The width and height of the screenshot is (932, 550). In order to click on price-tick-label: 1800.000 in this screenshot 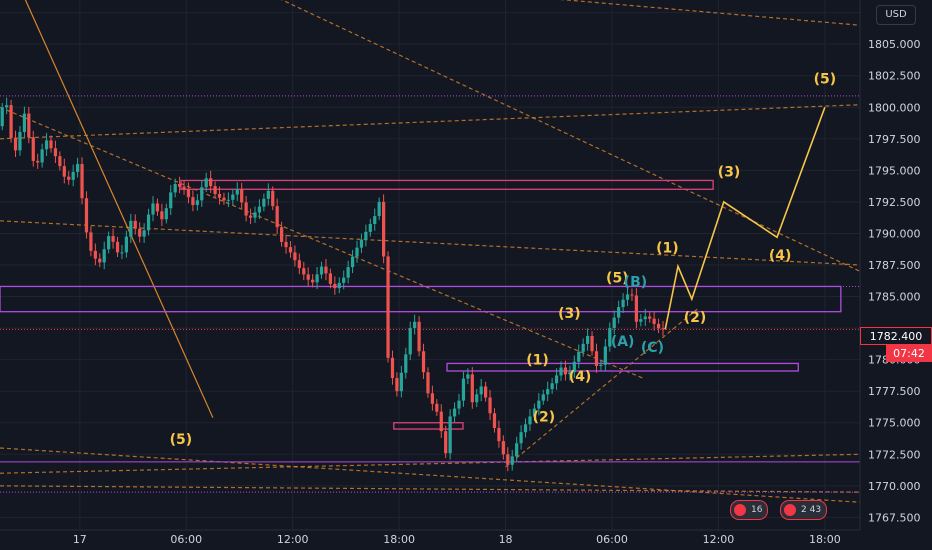, I will do `click(894, 107)`.